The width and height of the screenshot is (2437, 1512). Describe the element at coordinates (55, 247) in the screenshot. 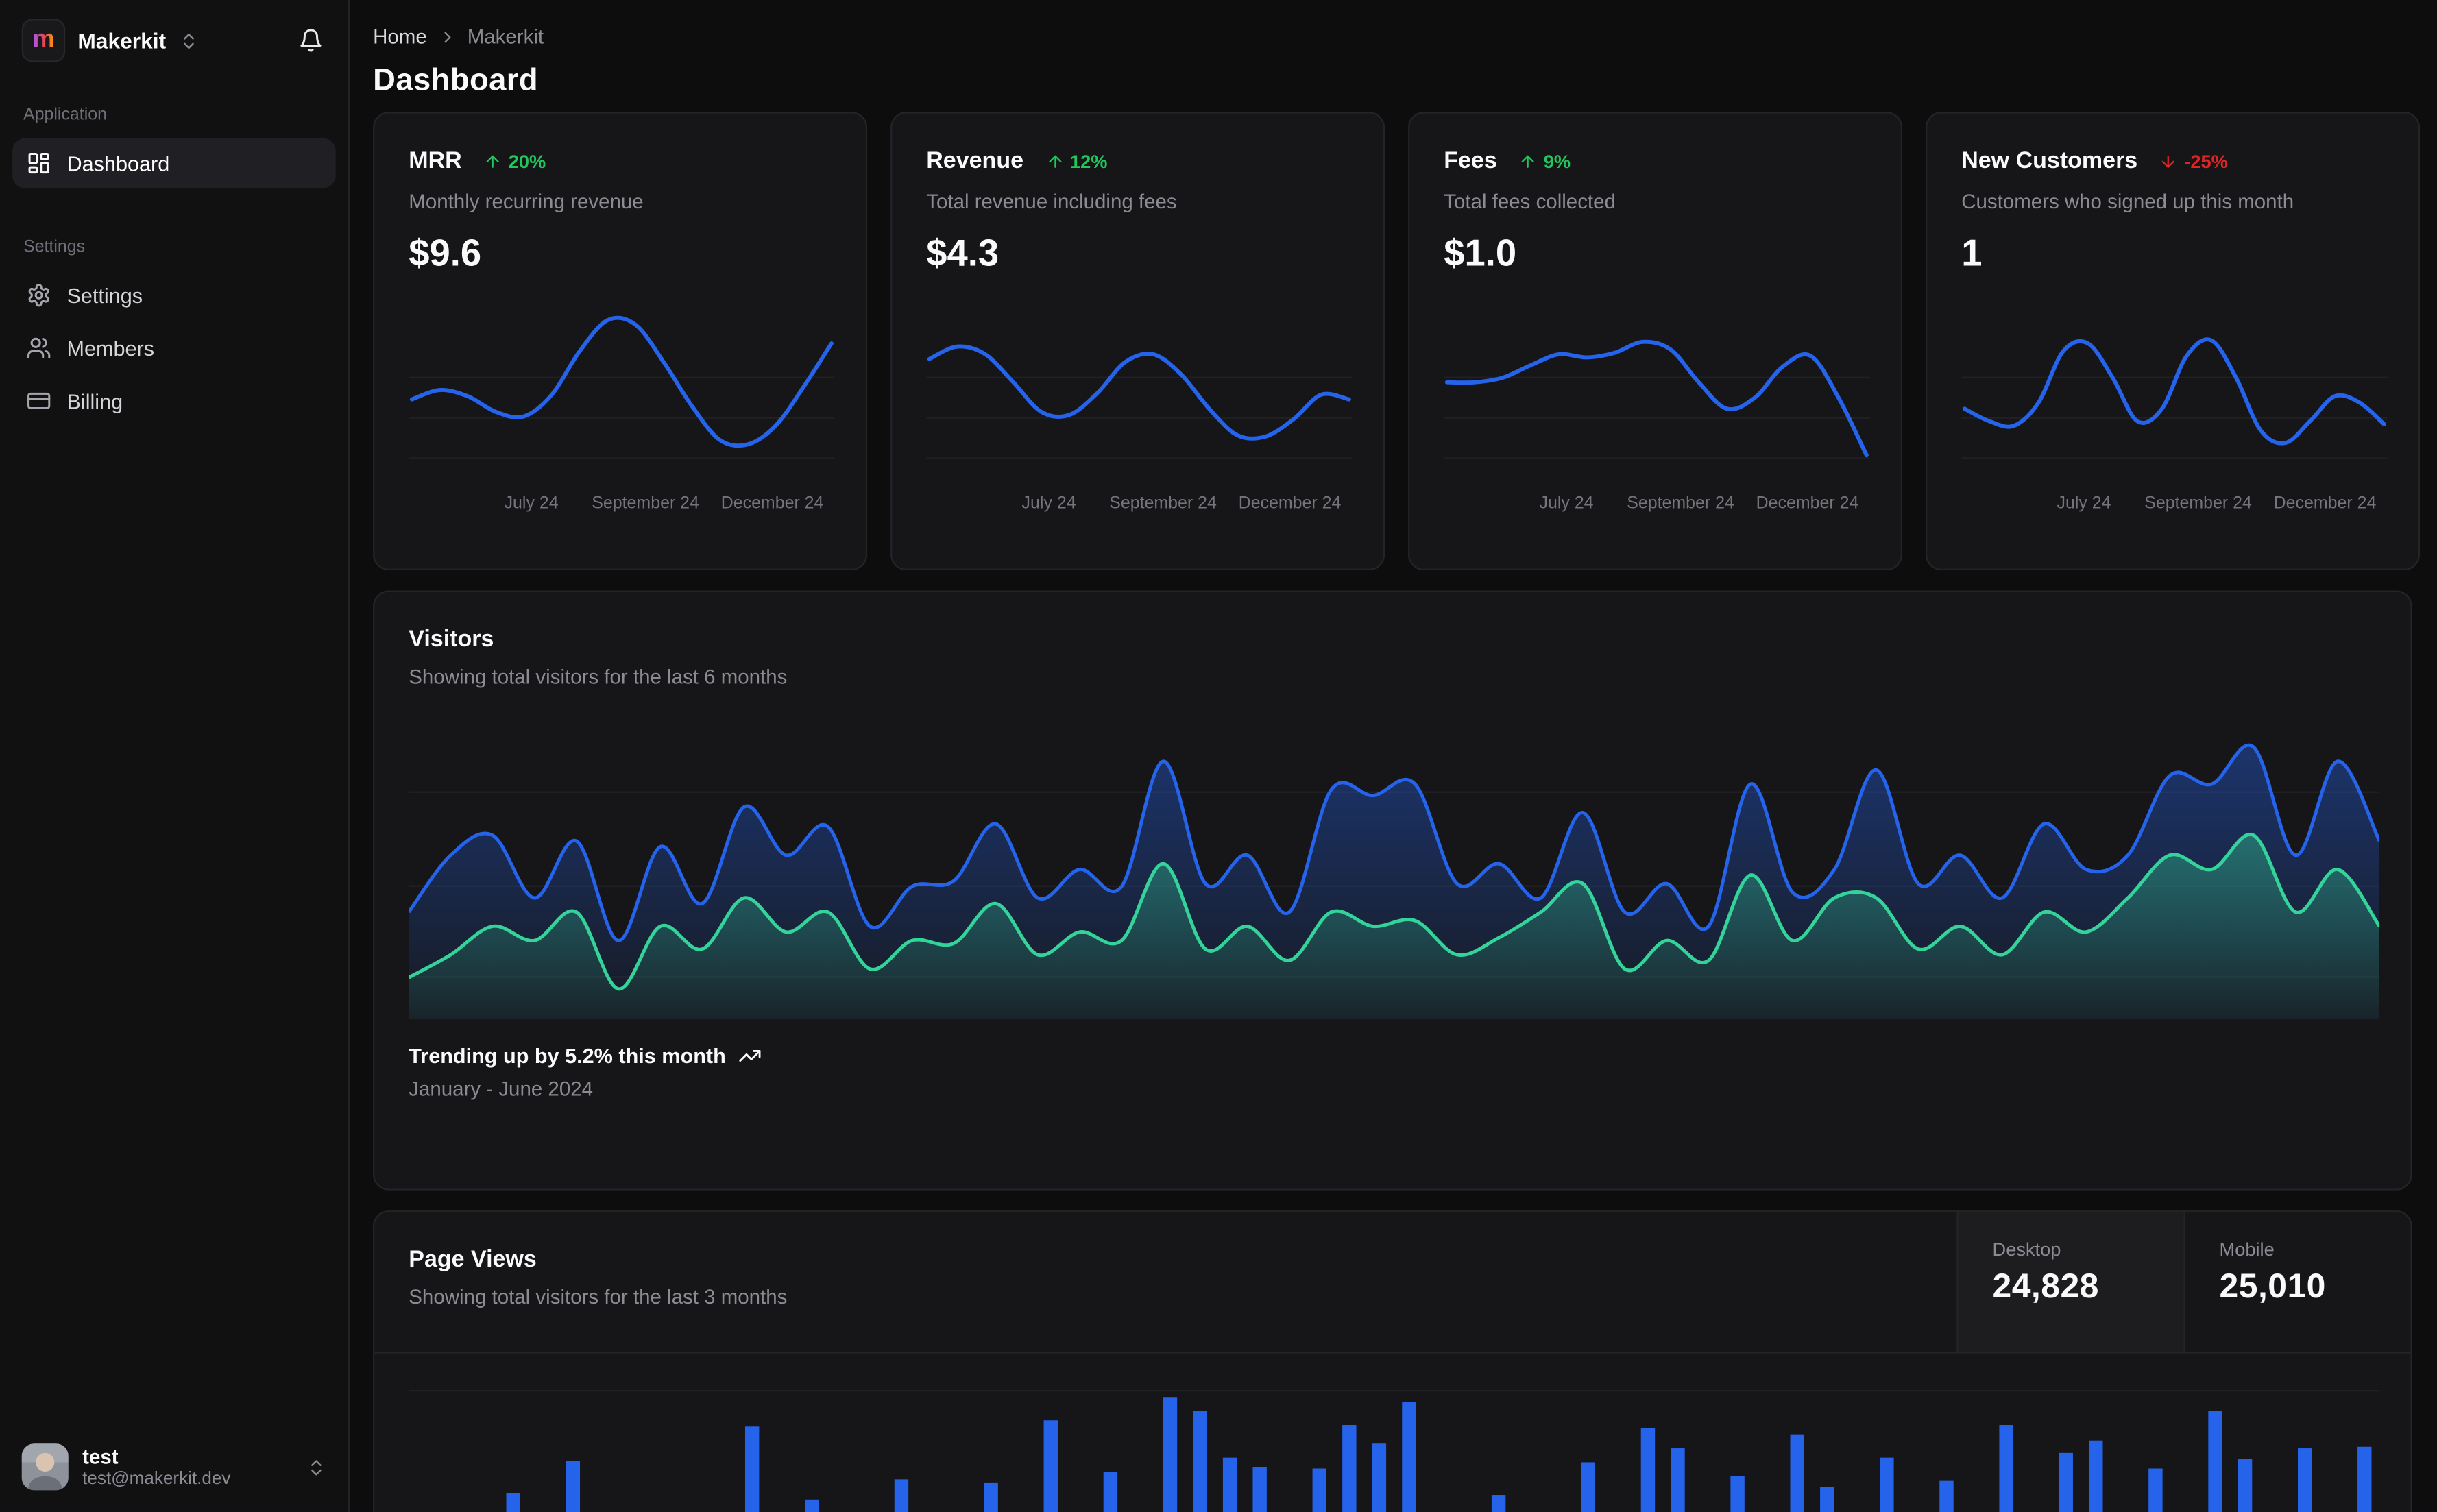

I see `nav-group-label-settings: Settings` at that location.